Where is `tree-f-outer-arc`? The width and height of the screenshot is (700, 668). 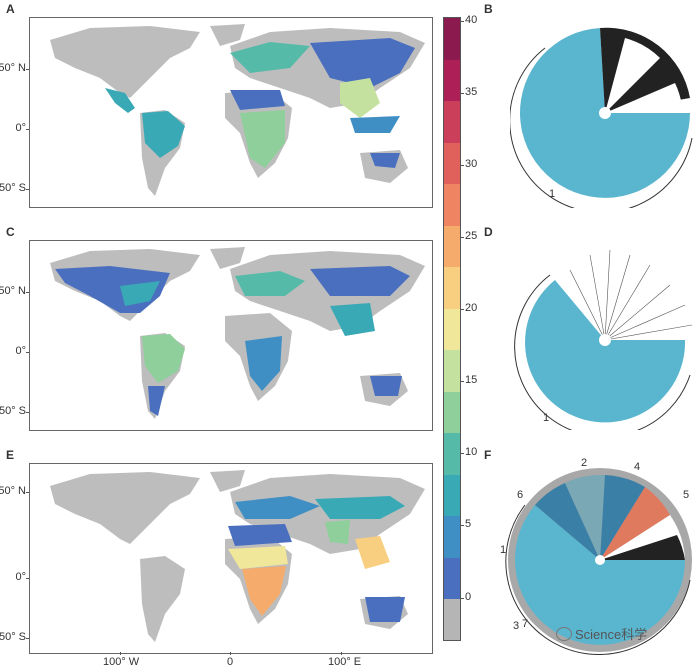 tree-f-outer-arc is located at coordinates (598, 579).